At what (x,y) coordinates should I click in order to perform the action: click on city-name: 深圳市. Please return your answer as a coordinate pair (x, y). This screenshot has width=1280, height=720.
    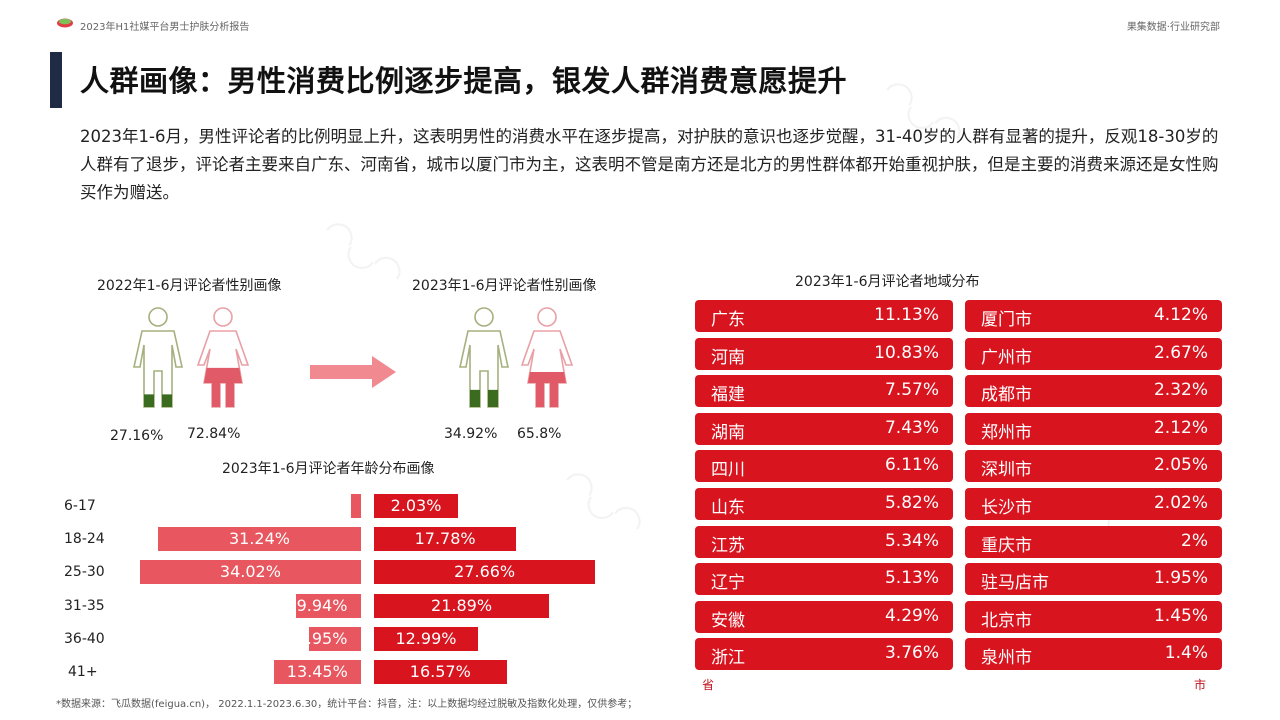
    Looking at the image, I should click on (1006, 470).